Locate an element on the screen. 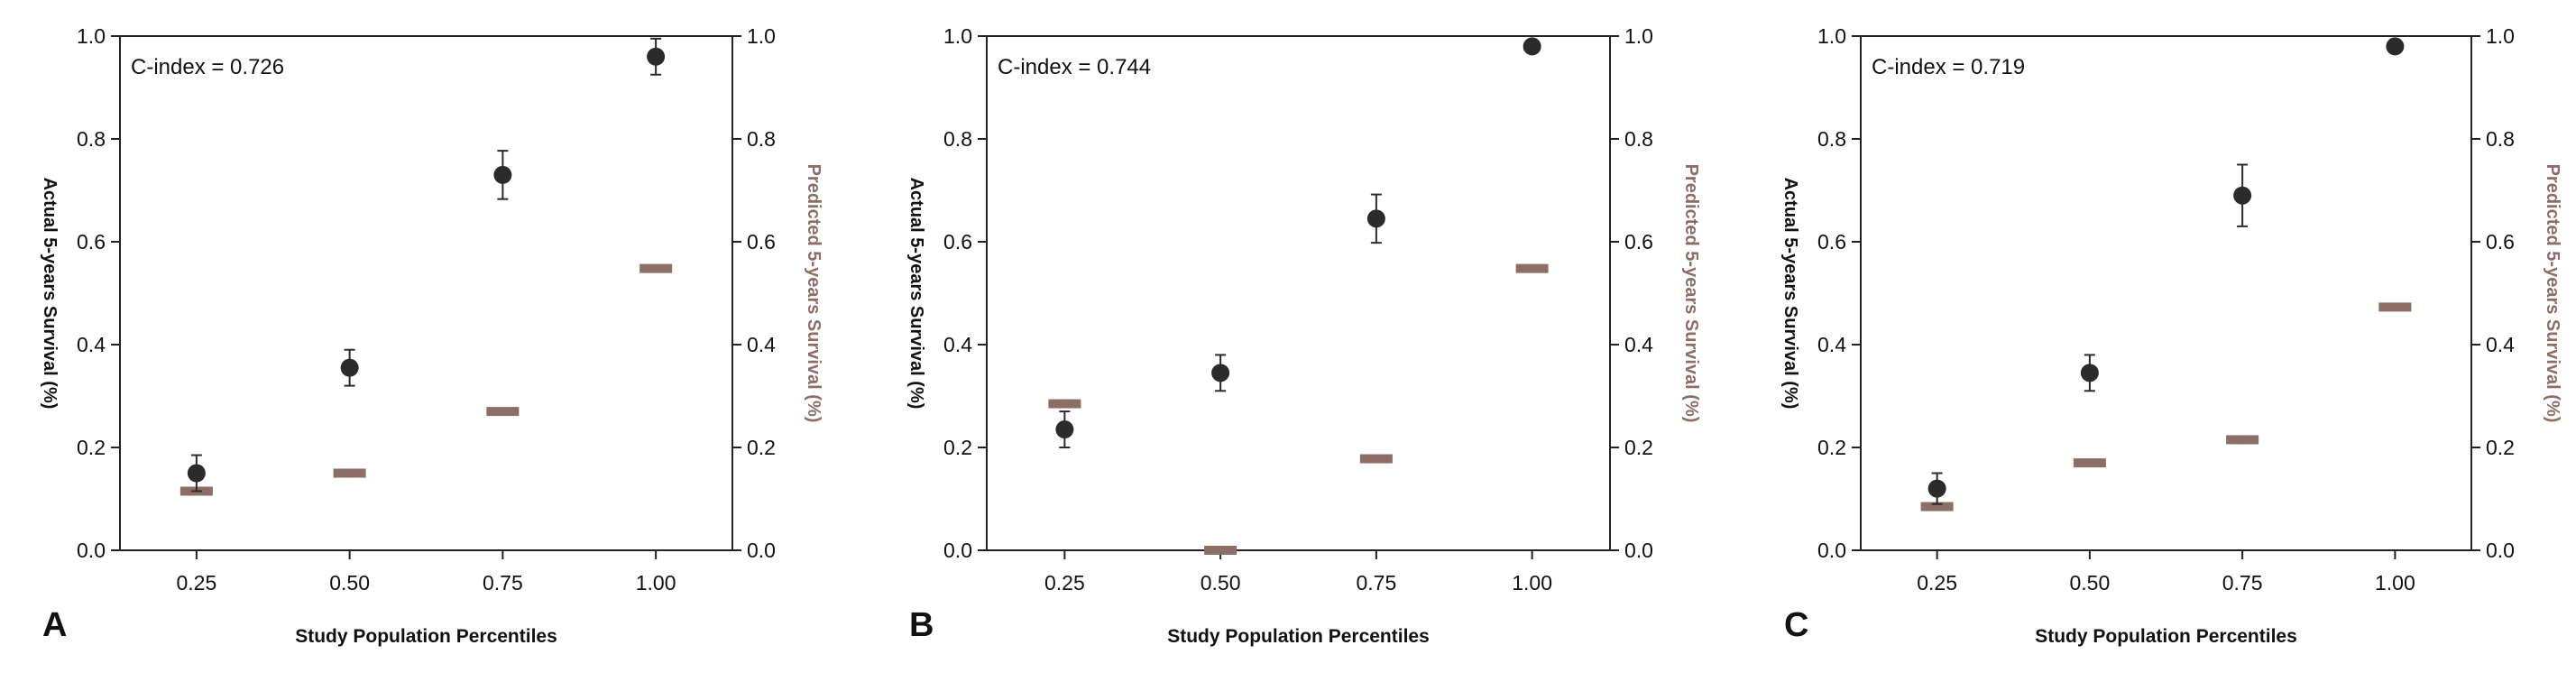 The width and height of the screenshot is (2576, 682). panel-label: B is located at coordinates (921, 625).